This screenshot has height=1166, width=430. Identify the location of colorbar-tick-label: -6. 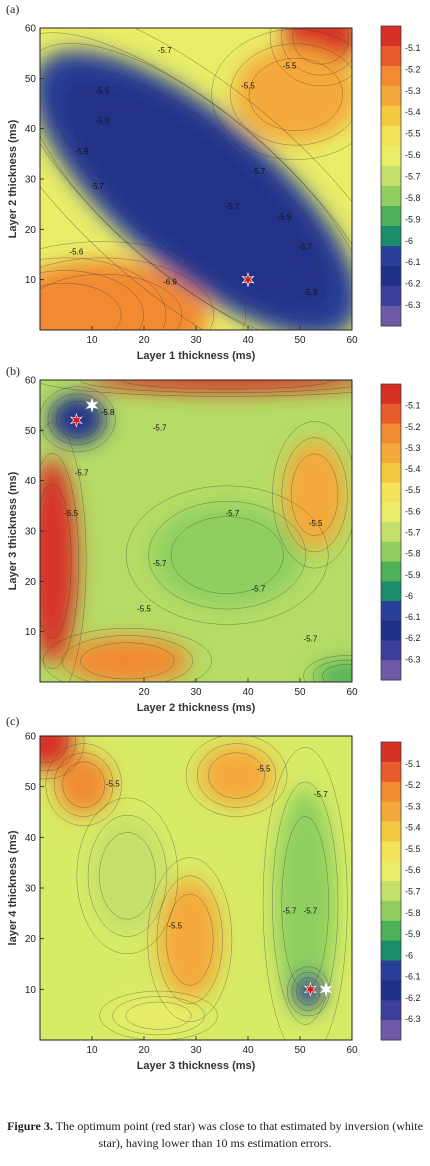
(409, 241).